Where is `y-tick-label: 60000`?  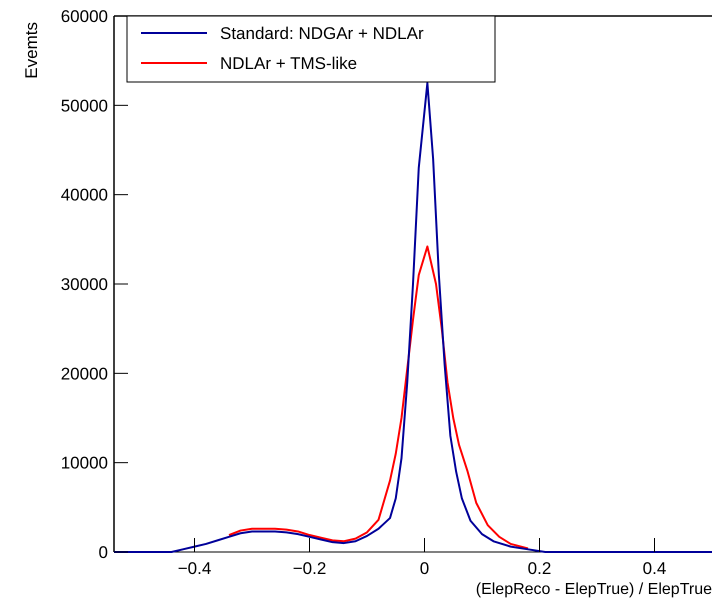 y-tick-label: 60000 is located at coordinates (84, 16).